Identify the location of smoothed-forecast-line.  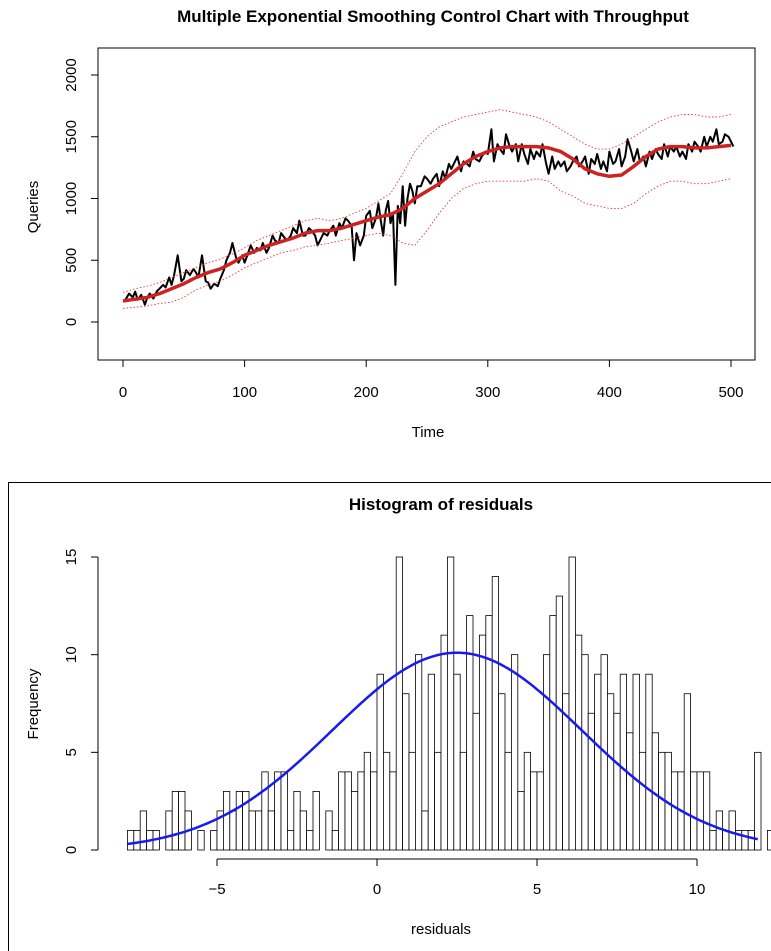
(427, 223).